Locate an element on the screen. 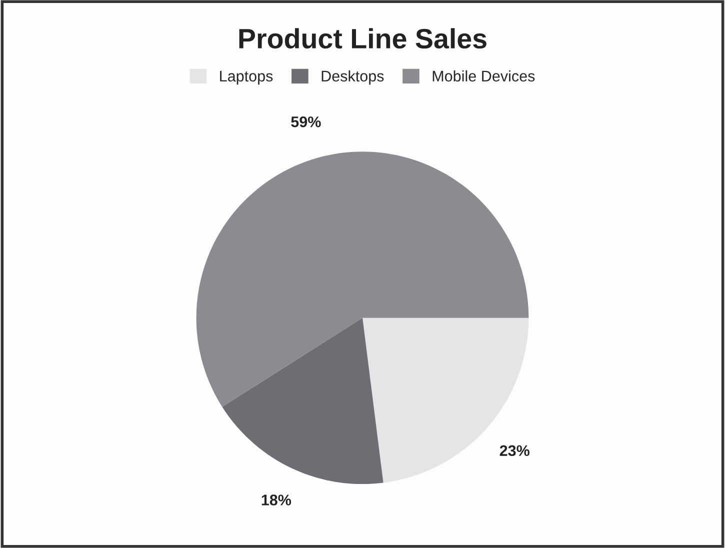 This screenshot has height=548, width=725. data-label: 23% is located at coordinates (515, 450).